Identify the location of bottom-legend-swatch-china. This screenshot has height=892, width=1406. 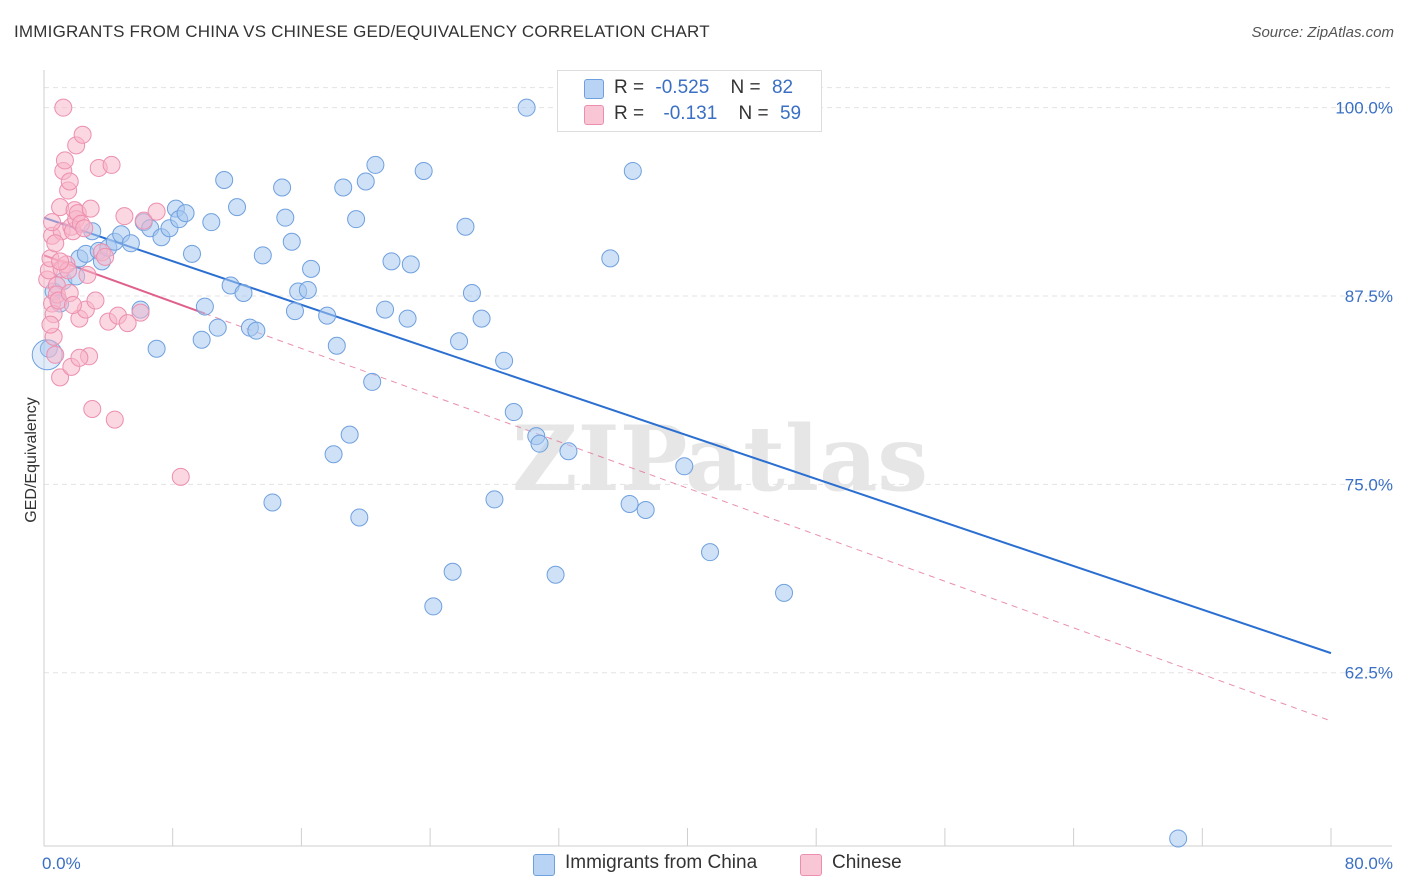
(544, 865).